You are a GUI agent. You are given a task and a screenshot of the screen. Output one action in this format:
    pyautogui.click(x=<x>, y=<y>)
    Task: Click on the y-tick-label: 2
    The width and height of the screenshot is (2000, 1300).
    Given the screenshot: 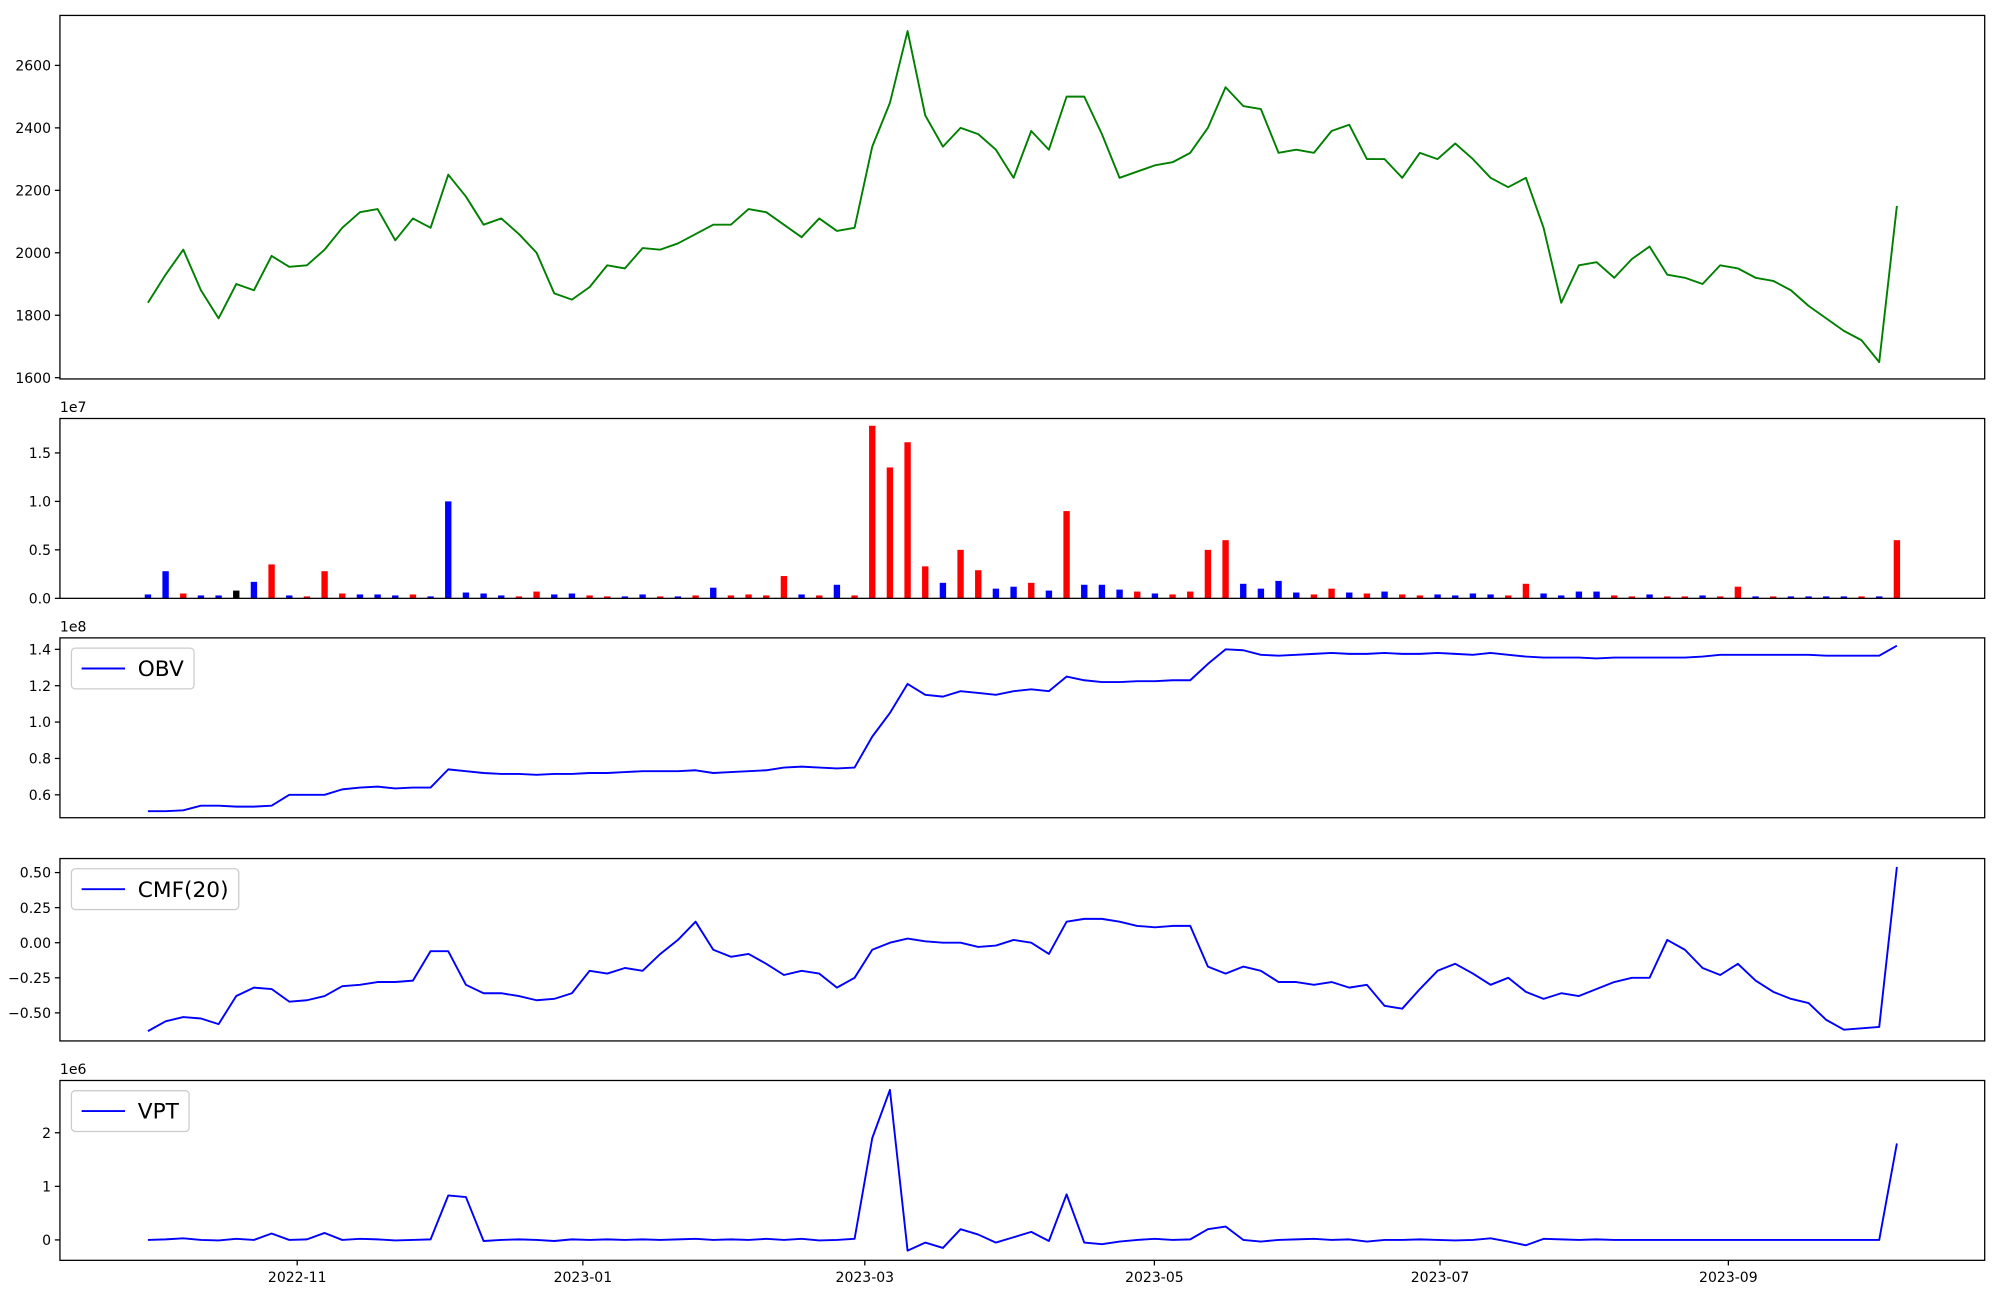 What is the action you would take?
    pyautogui.click(x=46, y=1134)
    